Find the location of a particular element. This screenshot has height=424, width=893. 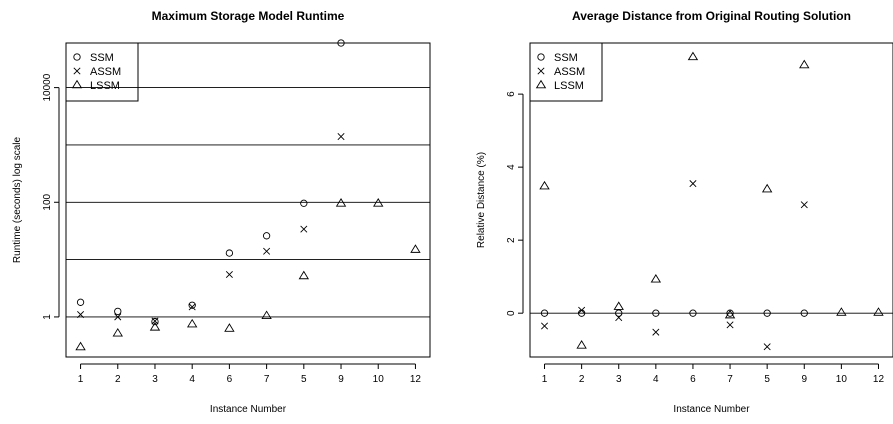

runtime-chart-legend-marker-ssm is located at coordinates (77, 57).